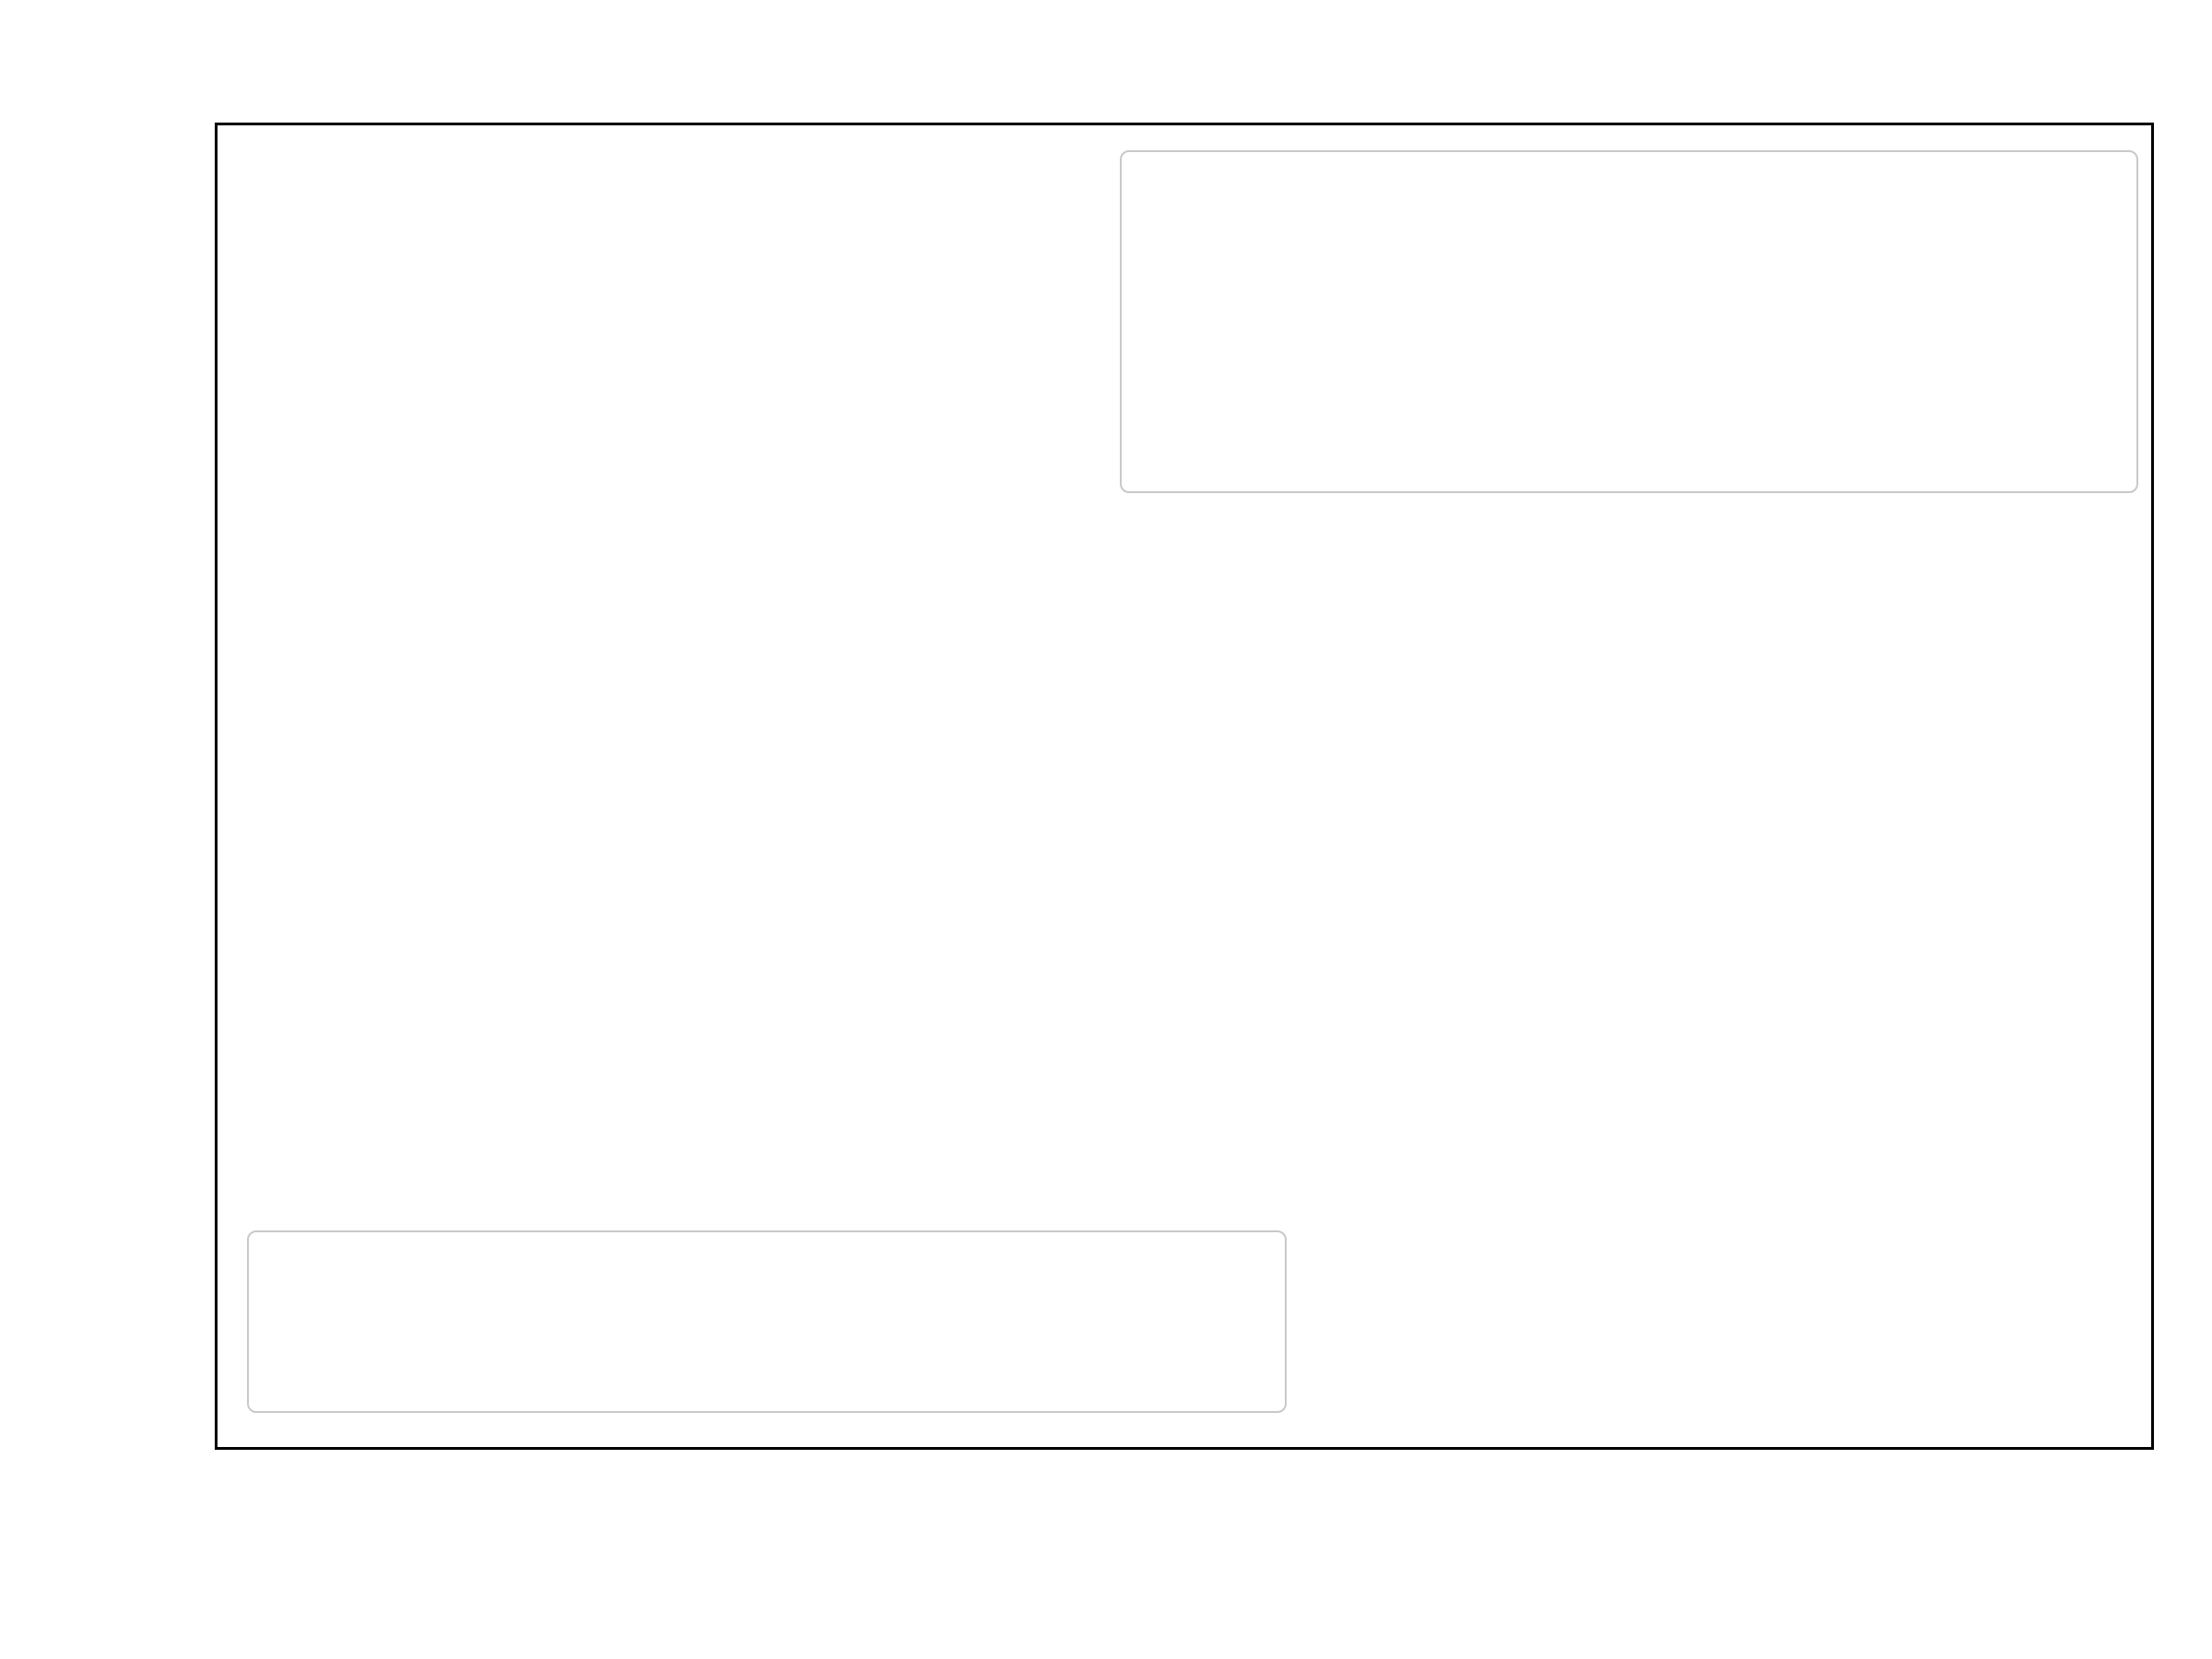  I want to click on fit-legend, so click(767, 1321).